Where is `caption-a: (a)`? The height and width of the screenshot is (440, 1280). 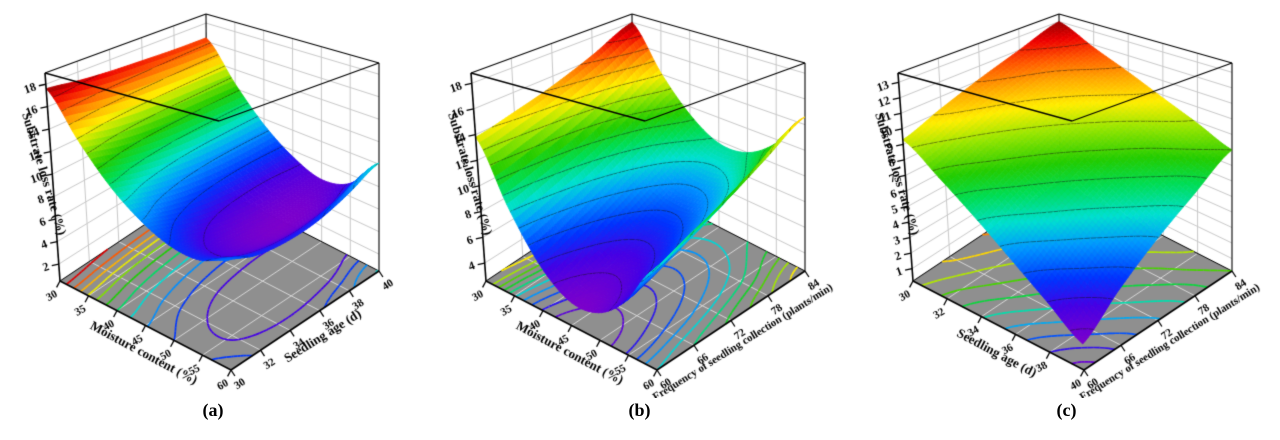
caption-a: (a) is located at coordinates (213, 410).